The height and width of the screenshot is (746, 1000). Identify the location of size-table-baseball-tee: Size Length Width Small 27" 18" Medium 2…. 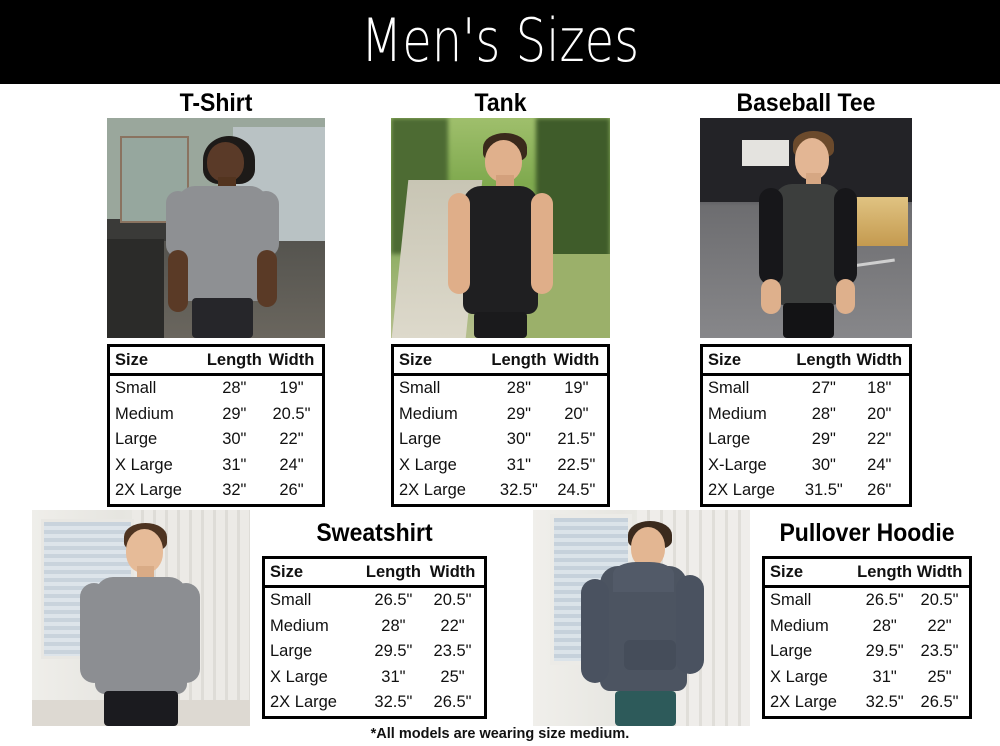
(806, 425).